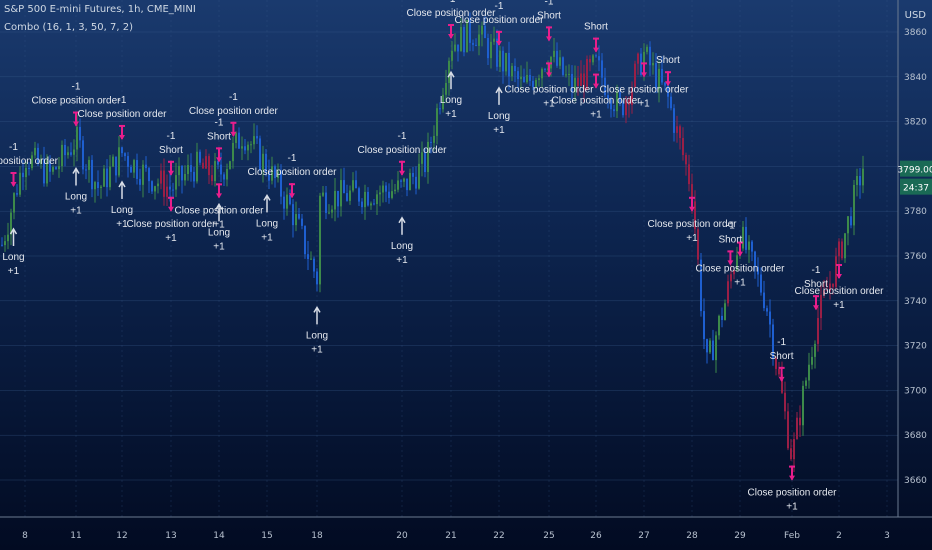  Describe the element at coordinates (75, 536) in the screenshot. I see `x-tick-label: 11` at that location.